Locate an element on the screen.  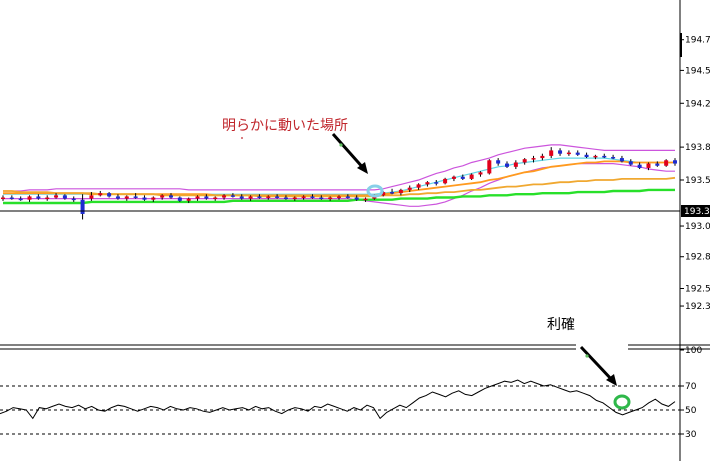
oscillator-tick-label: 100 is located at coordinates (693, 351).